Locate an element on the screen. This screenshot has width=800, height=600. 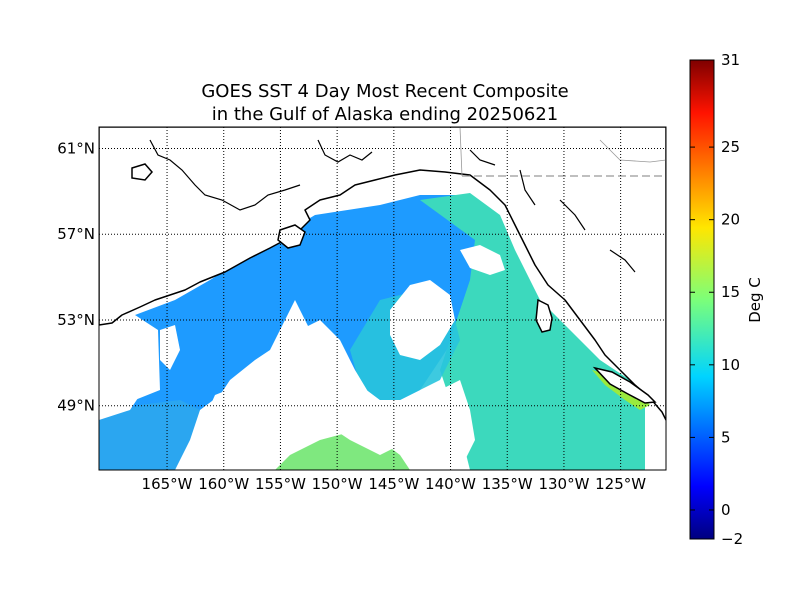
colorbar-tick-label: −2 is located at coordinates (732, 539).